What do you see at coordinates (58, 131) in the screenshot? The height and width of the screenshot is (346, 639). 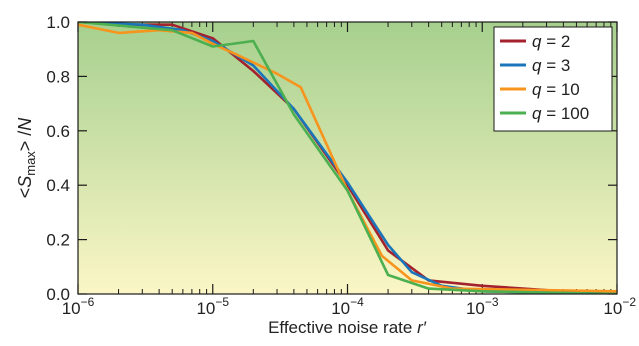 I see `y-tick-label: 0.6` at bounding box center [58, 131].